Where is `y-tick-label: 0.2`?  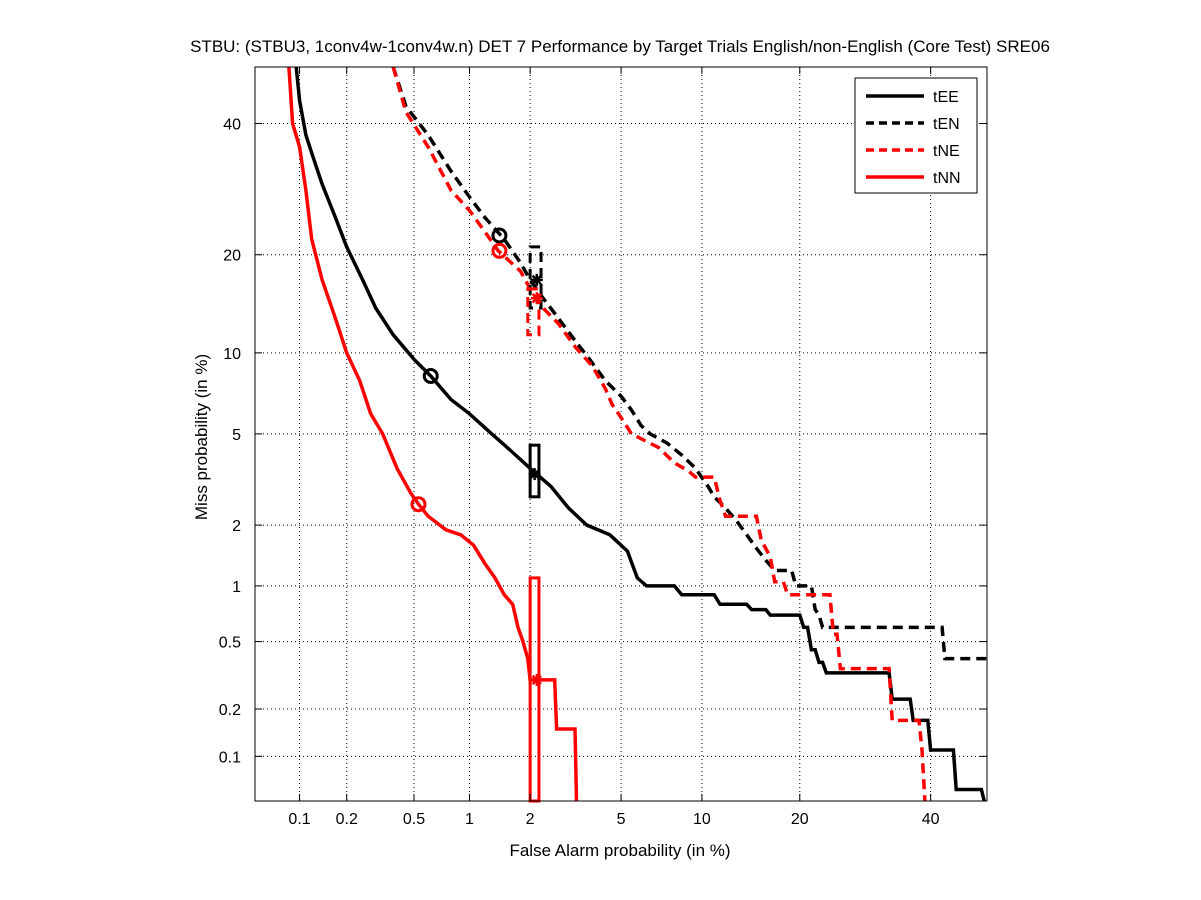 y-tick-label: 0.2 is located at coordinates (230, 710).